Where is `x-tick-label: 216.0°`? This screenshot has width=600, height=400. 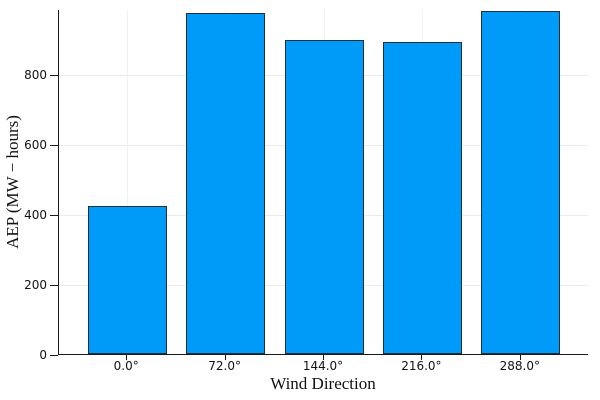
x-tick-label: 216.0° is located at coordinates (421, 366).